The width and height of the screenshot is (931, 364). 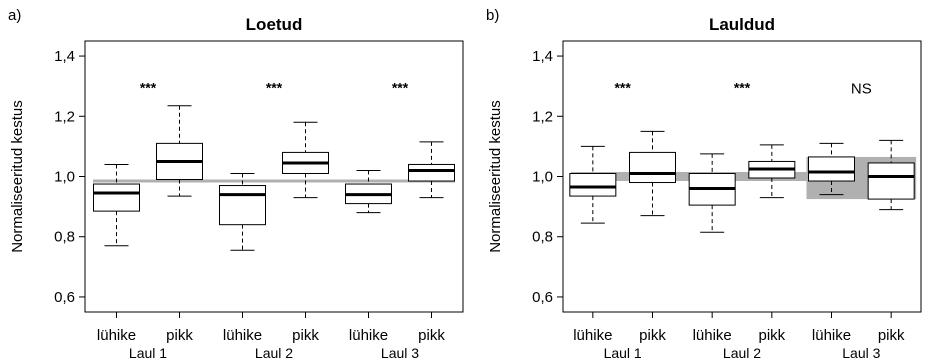 What do you see at coordinates (14, 15) in the screenshot?
I see `panel-label: a)` at bounding box center [14, 15].